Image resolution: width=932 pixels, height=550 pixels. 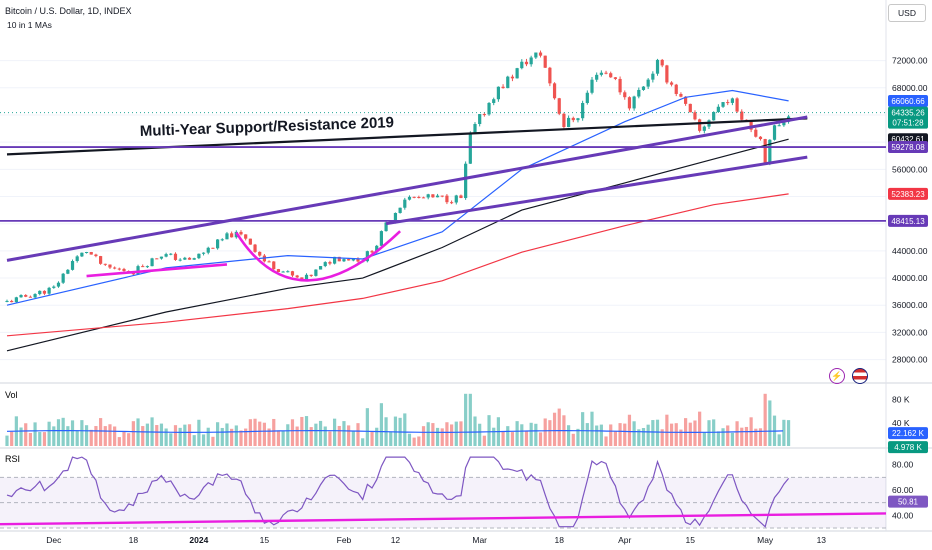 What do you see at coordinates (903, 490) in the screenshot?
I see `rsi-tick-label: 60.00` at bounding box center [903, 490].